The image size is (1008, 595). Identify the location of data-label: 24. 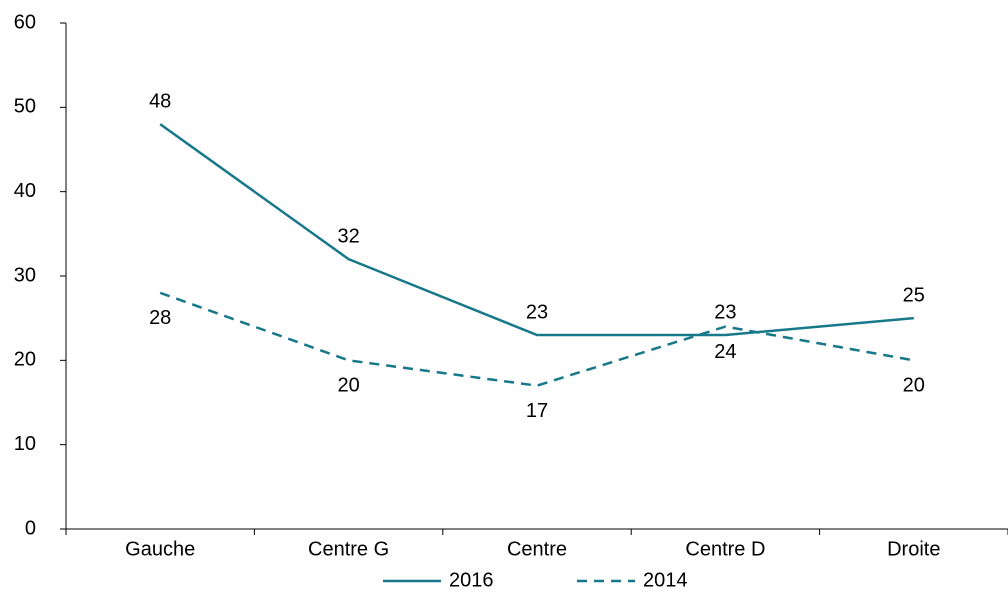
(725, 352).